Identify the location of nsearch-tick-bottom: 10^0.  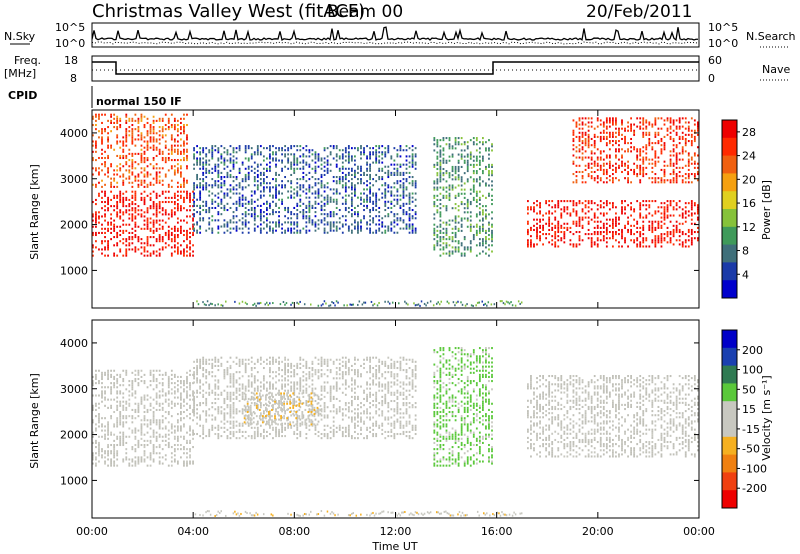
(723, 43).